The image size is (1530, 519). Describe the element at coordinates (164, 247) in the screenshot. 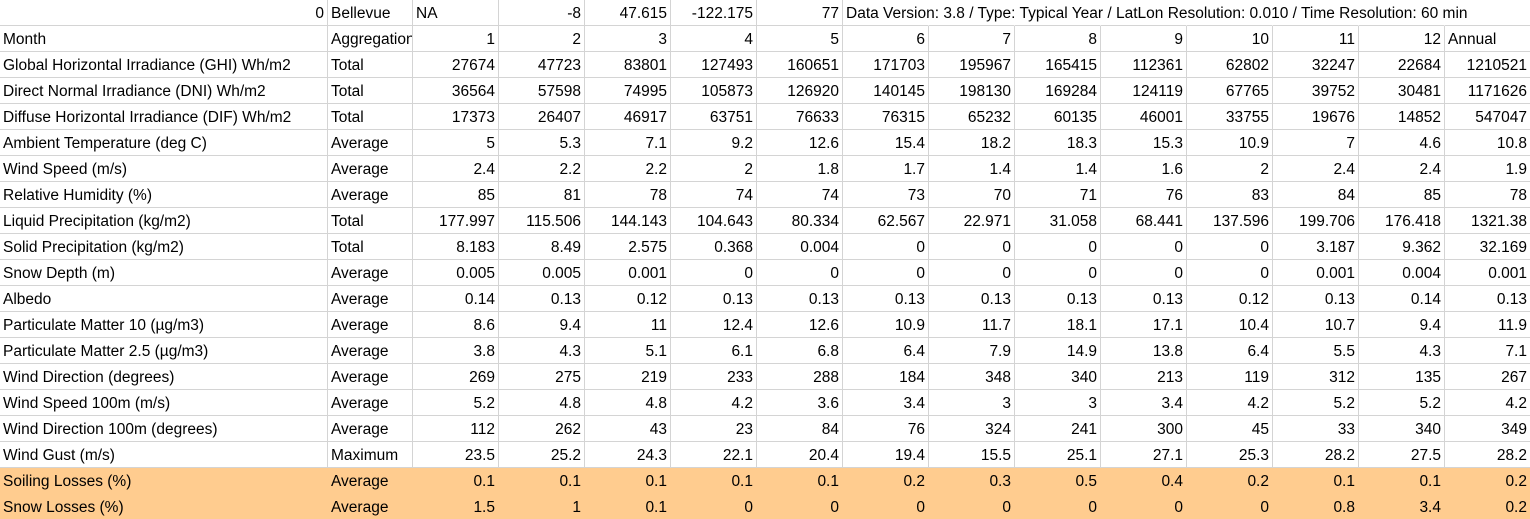

I see `cell-r9-c0: Solid Precipitation (kg/m2)` at that location.